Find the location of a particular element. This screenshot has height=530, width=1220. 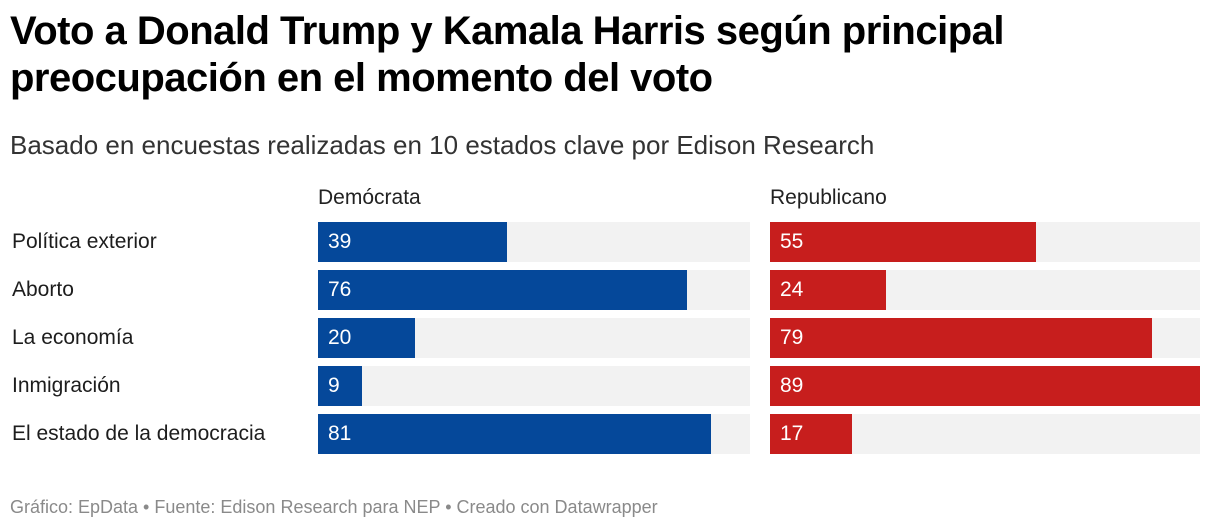

bar-track: 76 is located at coordinates (534, 290).